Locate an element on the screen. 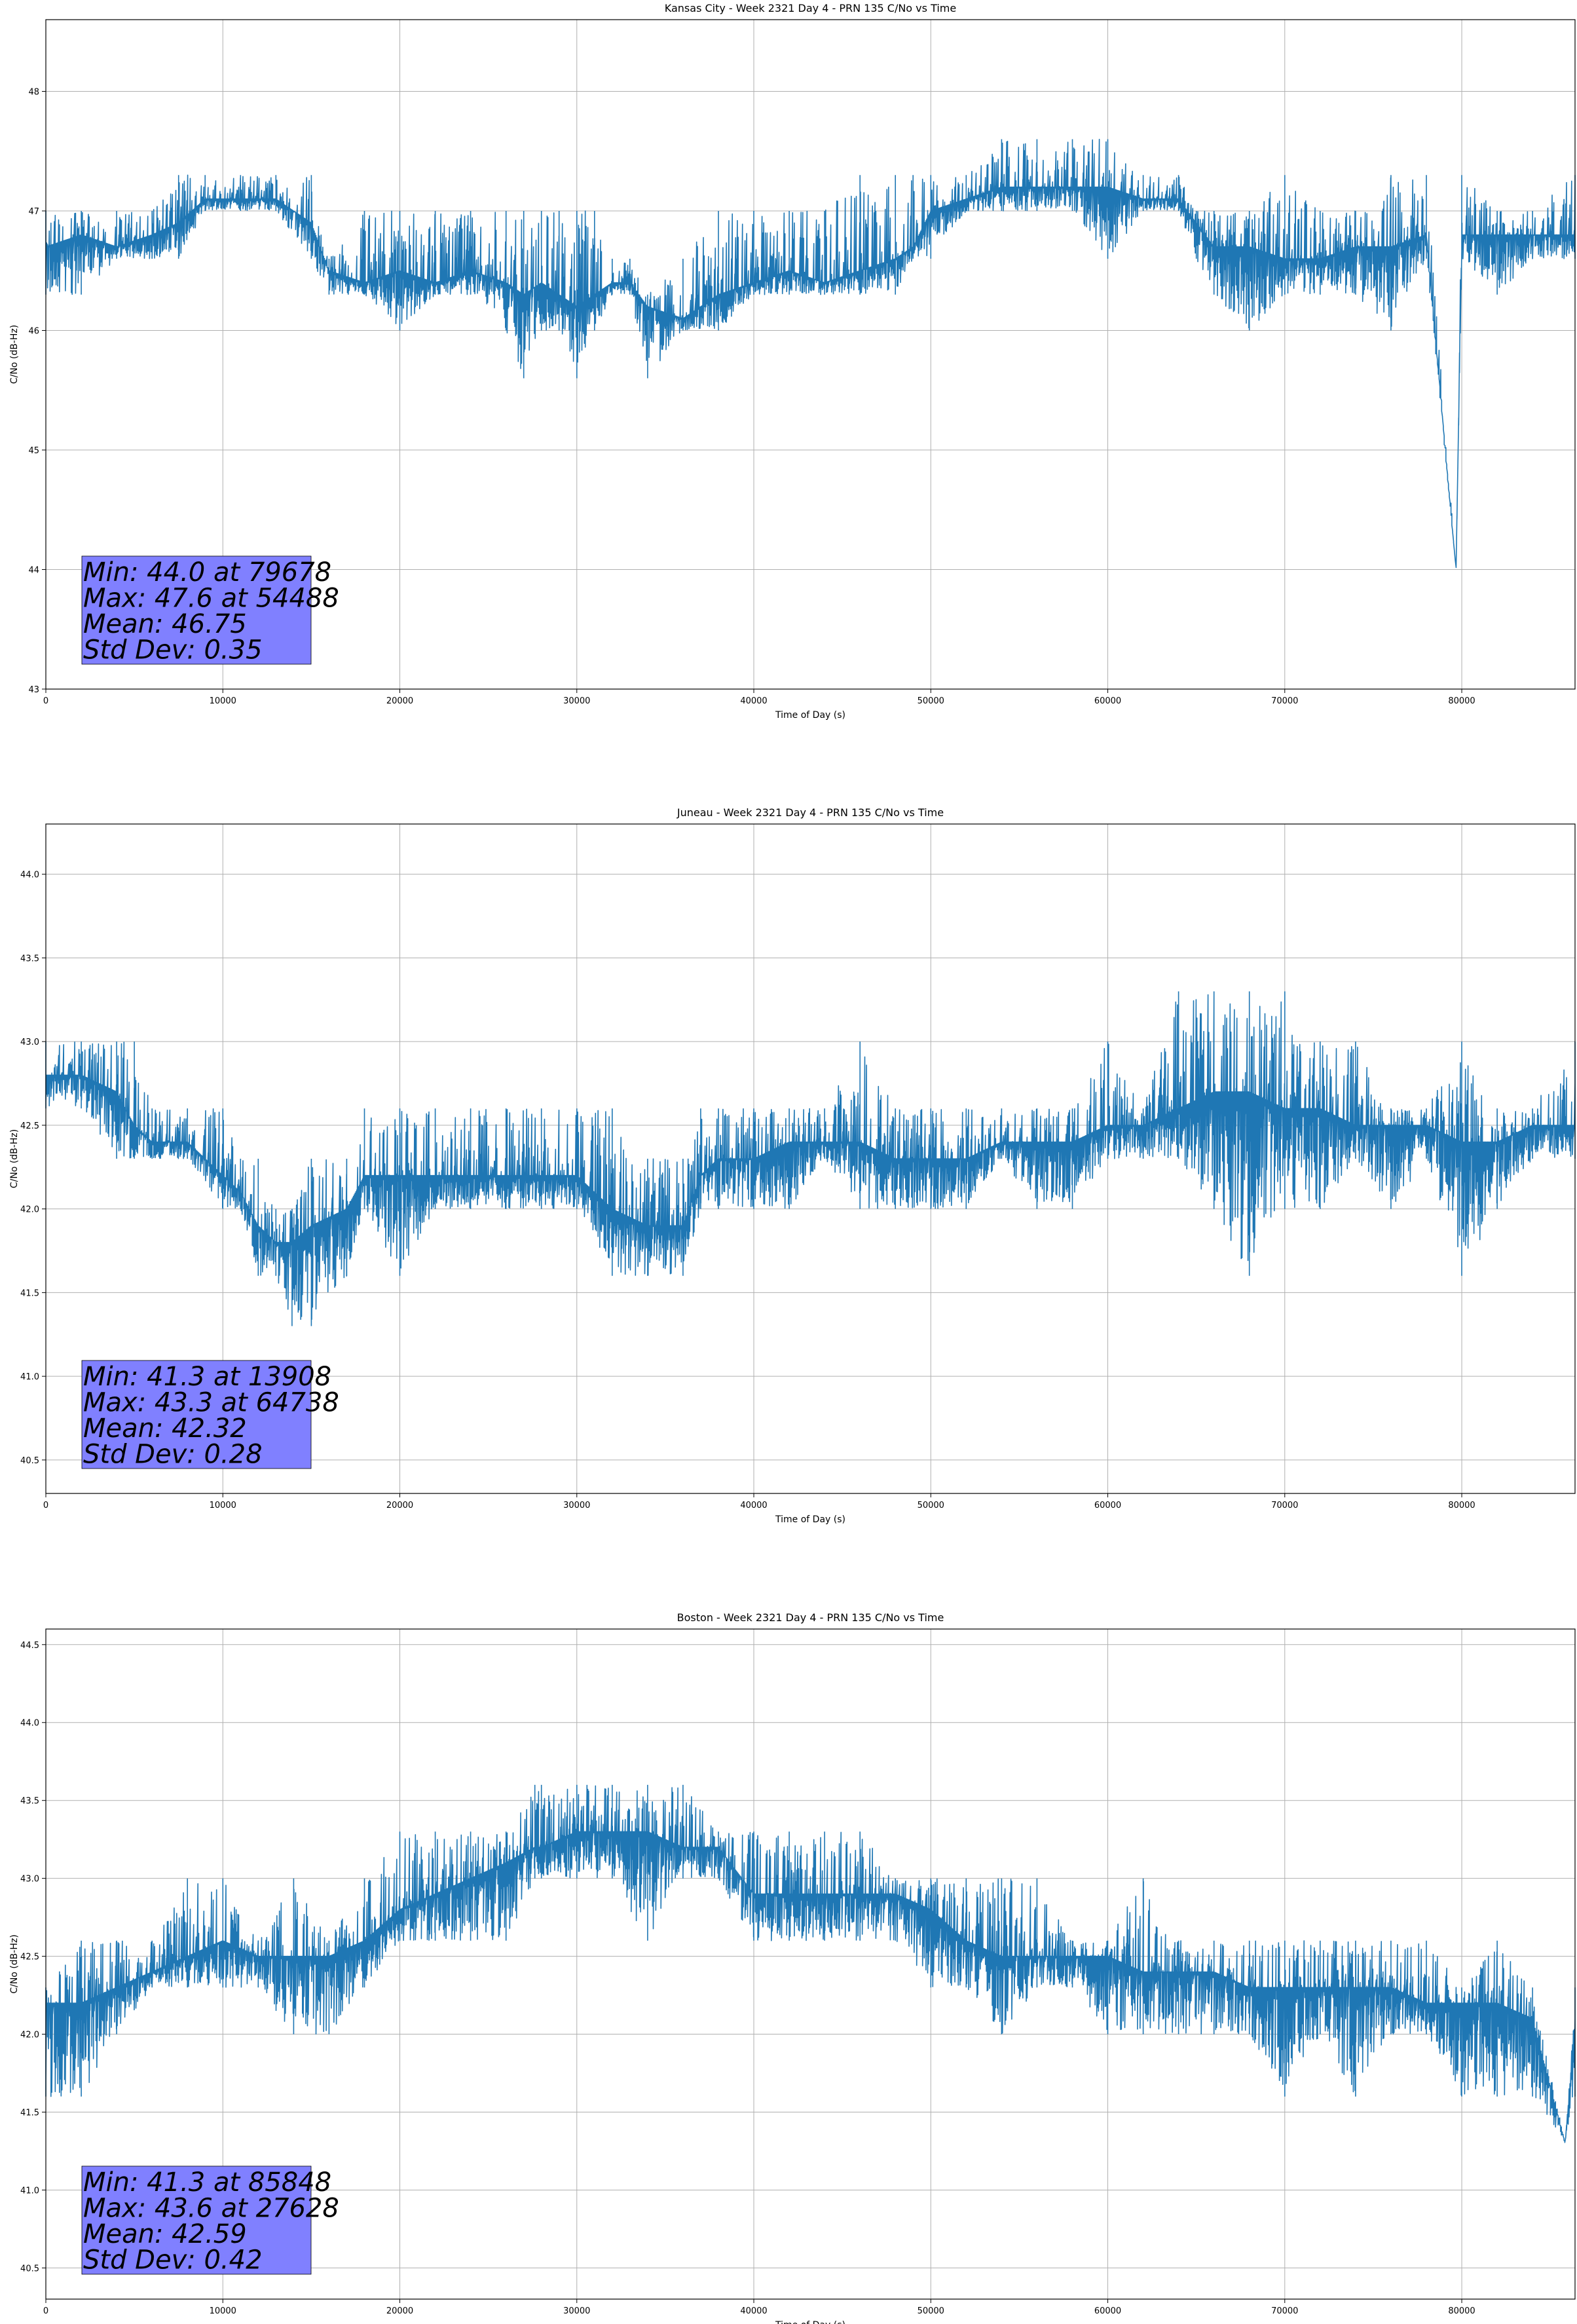  y-tick-label: 45 is located at coordinates (33, 451).